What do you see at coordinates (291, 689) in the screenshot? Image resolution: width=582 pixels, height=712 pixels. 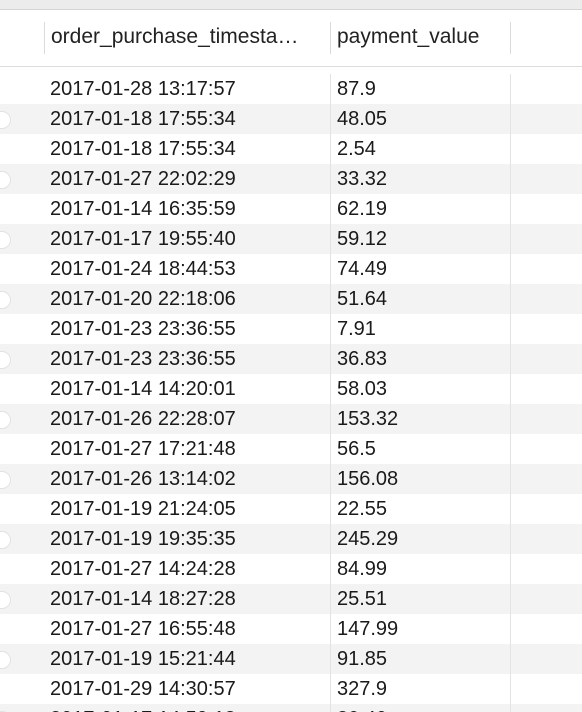 I see `table-row: 2017-01-29 14:30:57 327.9` at bounding box center [291, 689].